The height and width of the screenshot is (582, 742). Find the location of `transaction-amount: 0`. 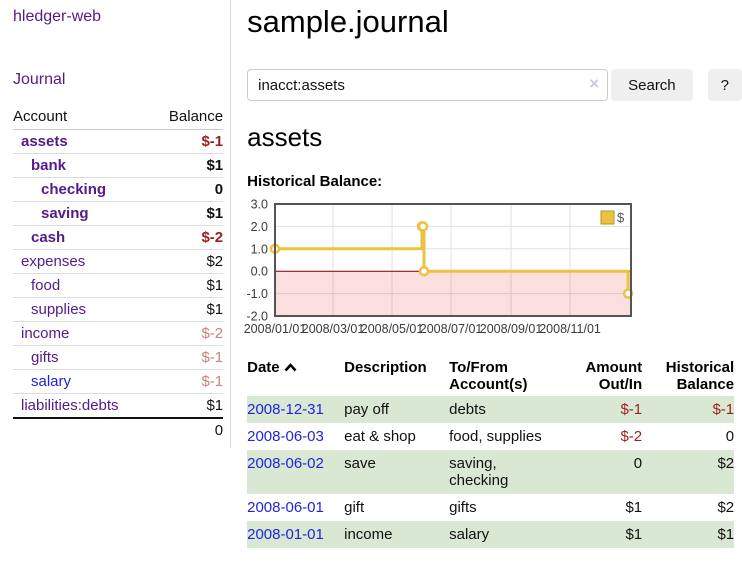

transaction-amount: 0 is located at coordinates (638, 463).